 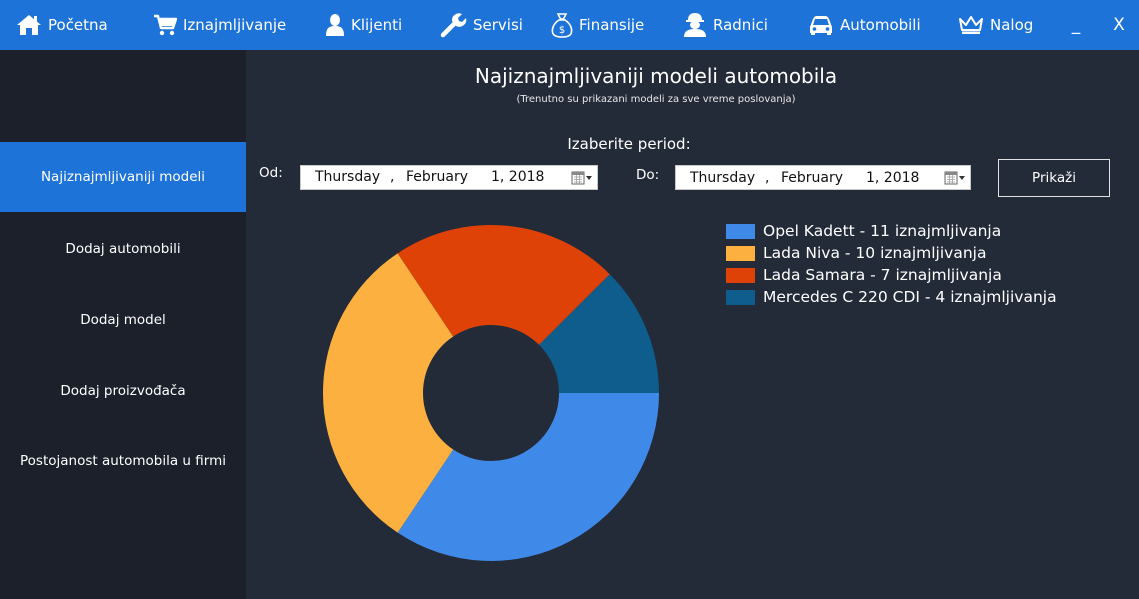 I want to click on nav-label: Klijenti, so click(x=377, y=25).